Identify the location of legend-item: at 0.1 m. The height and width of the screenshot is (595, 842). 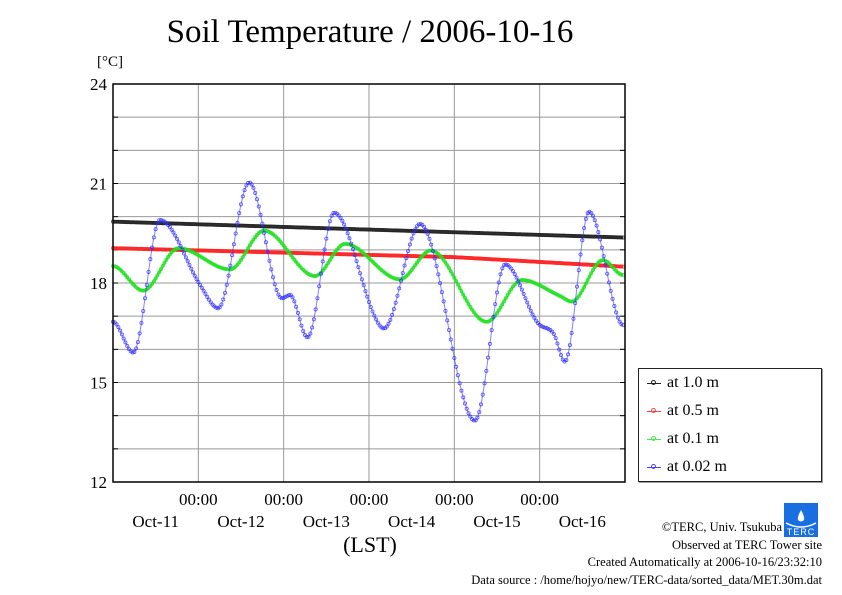
(683, 439).